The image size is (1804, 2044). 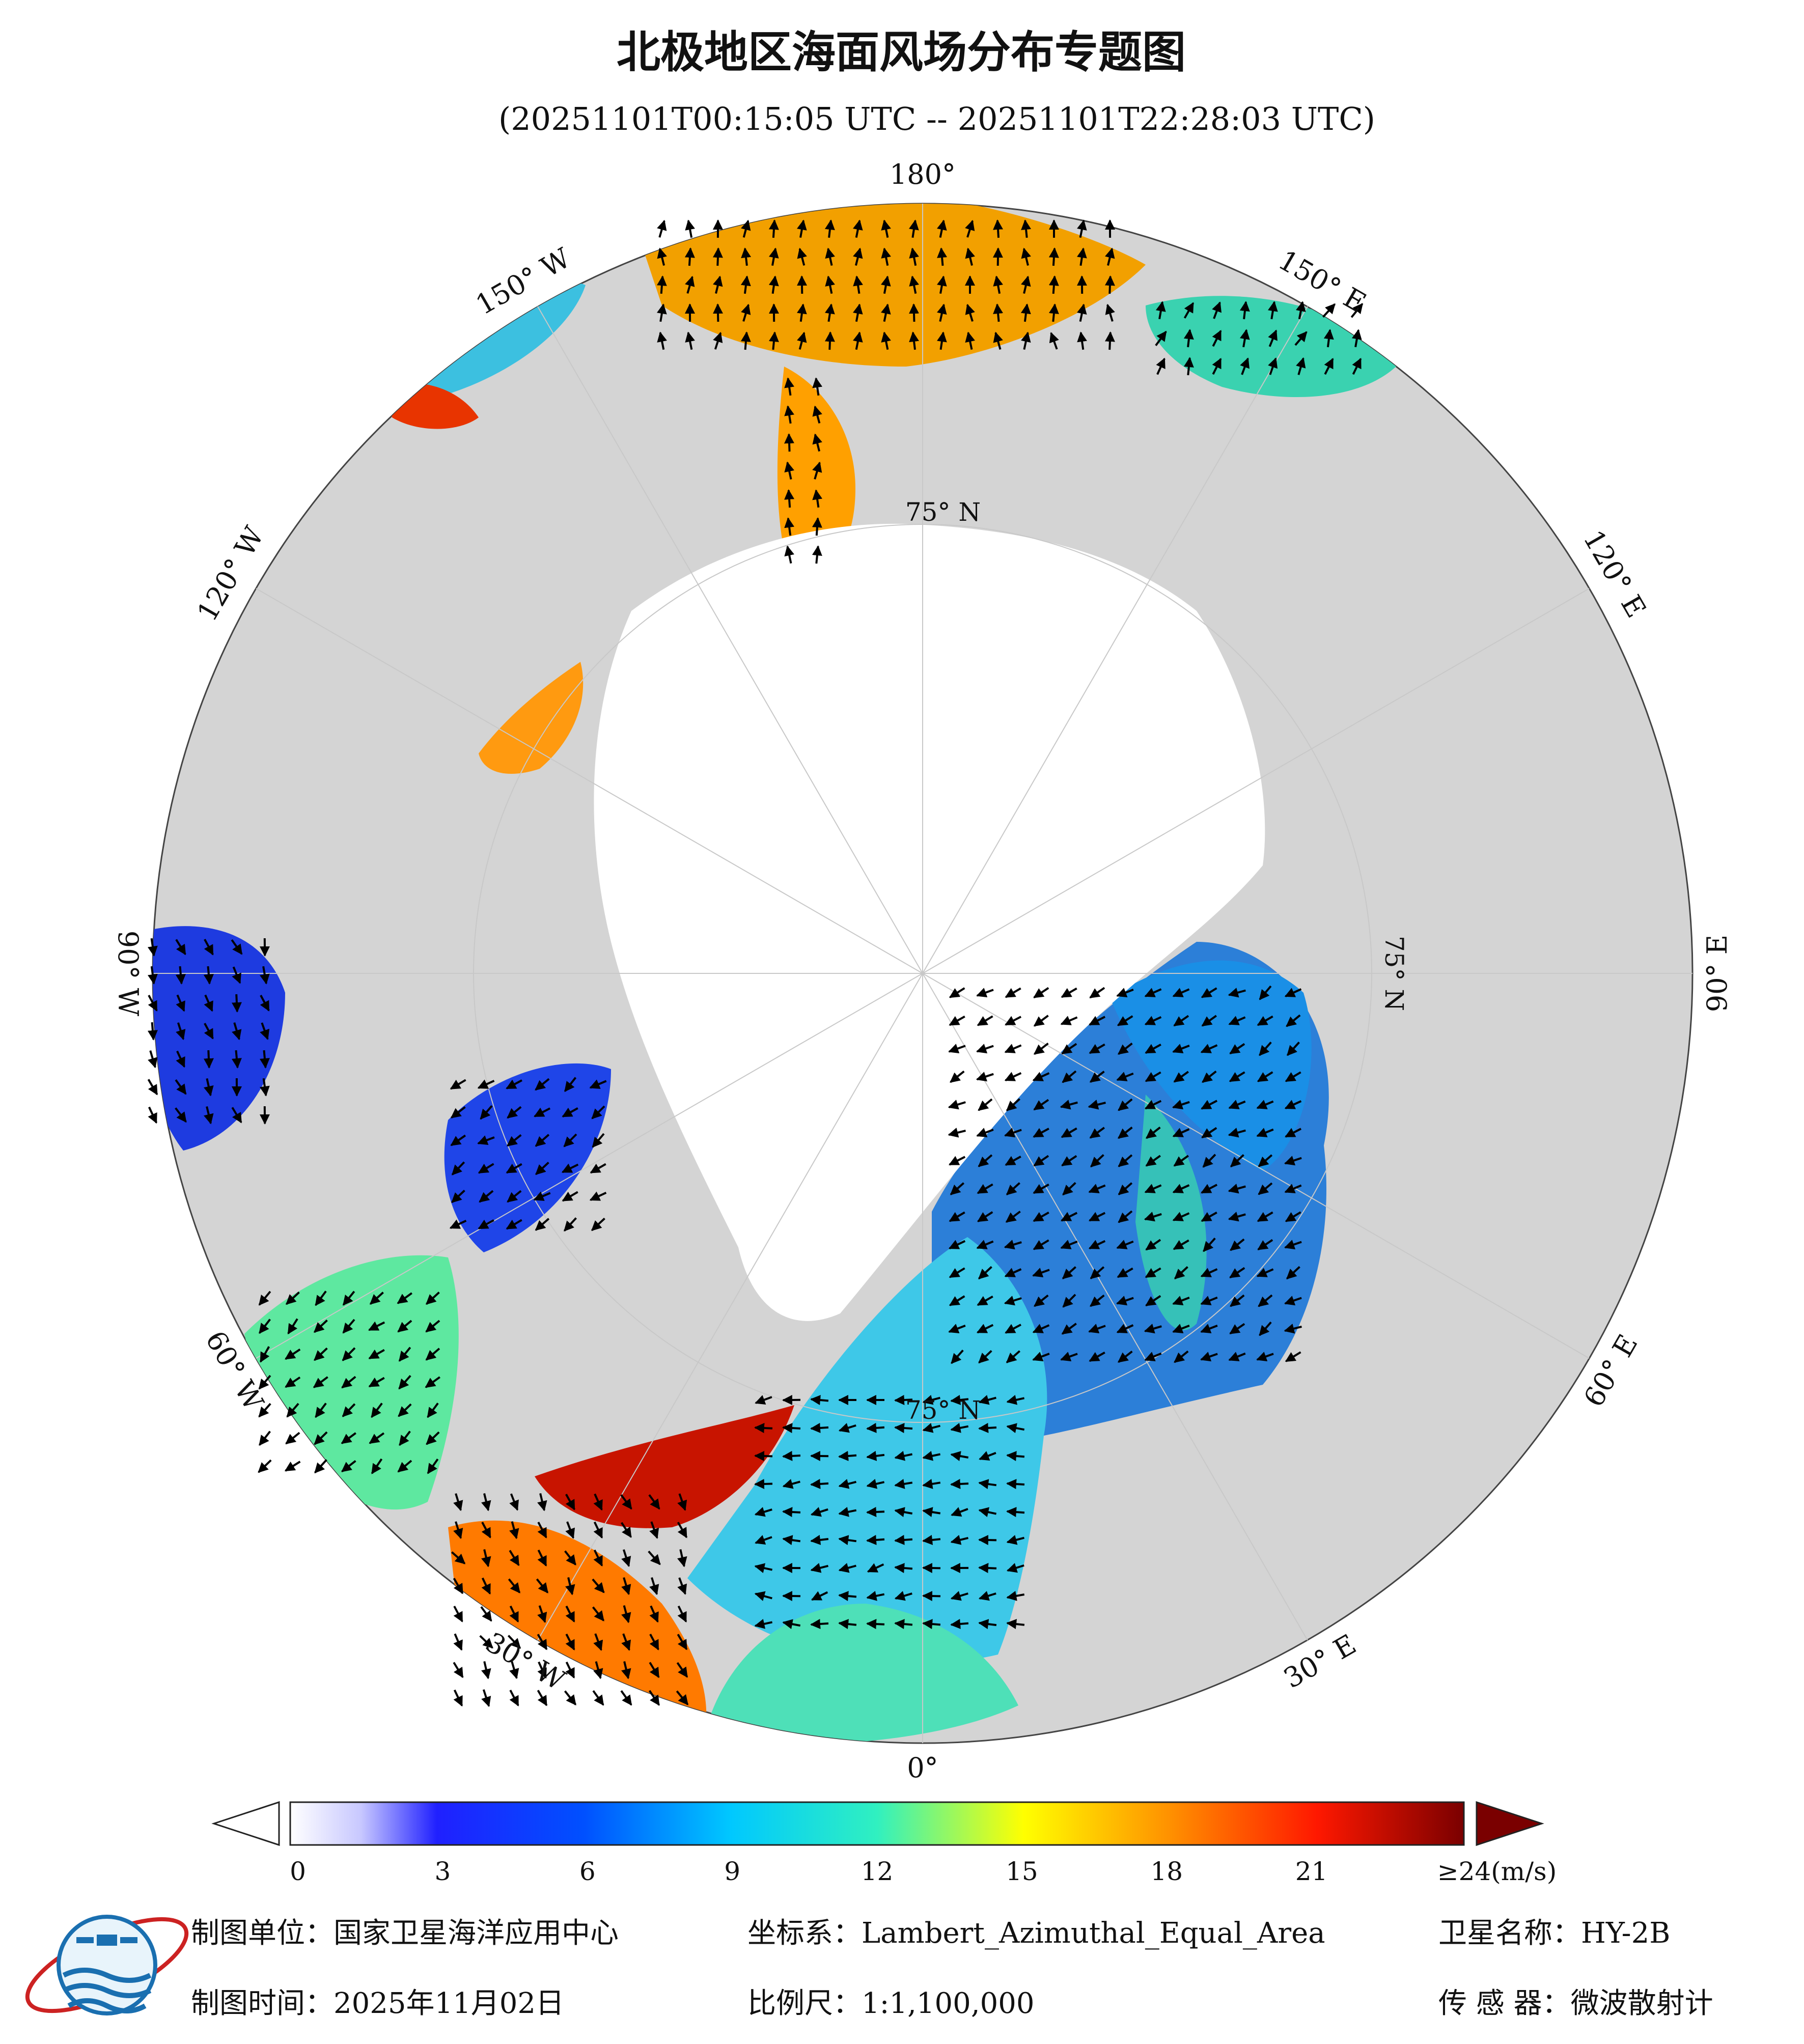 What do you see at coordinates (1022, 1871) in the screenshot?
I see `colorbar-tick-5: 15` at bounding box center [1022, 1871].